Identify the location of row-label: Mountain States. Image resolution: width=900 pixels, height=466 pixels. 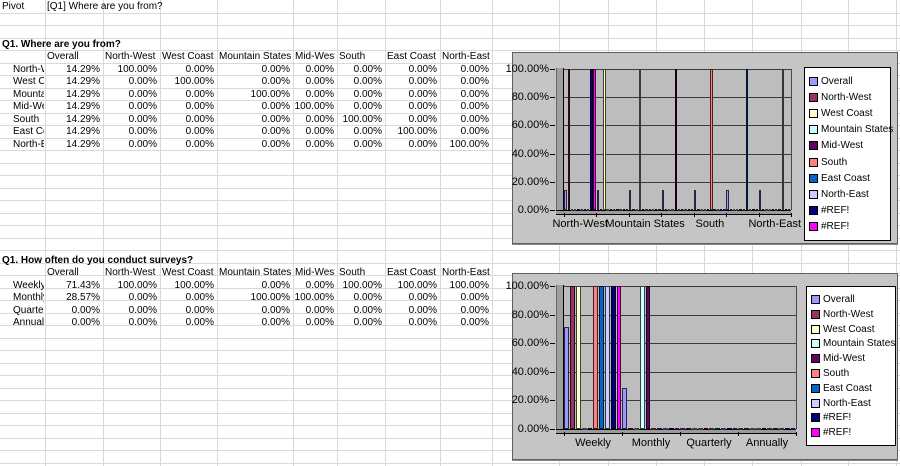
(28, 94).